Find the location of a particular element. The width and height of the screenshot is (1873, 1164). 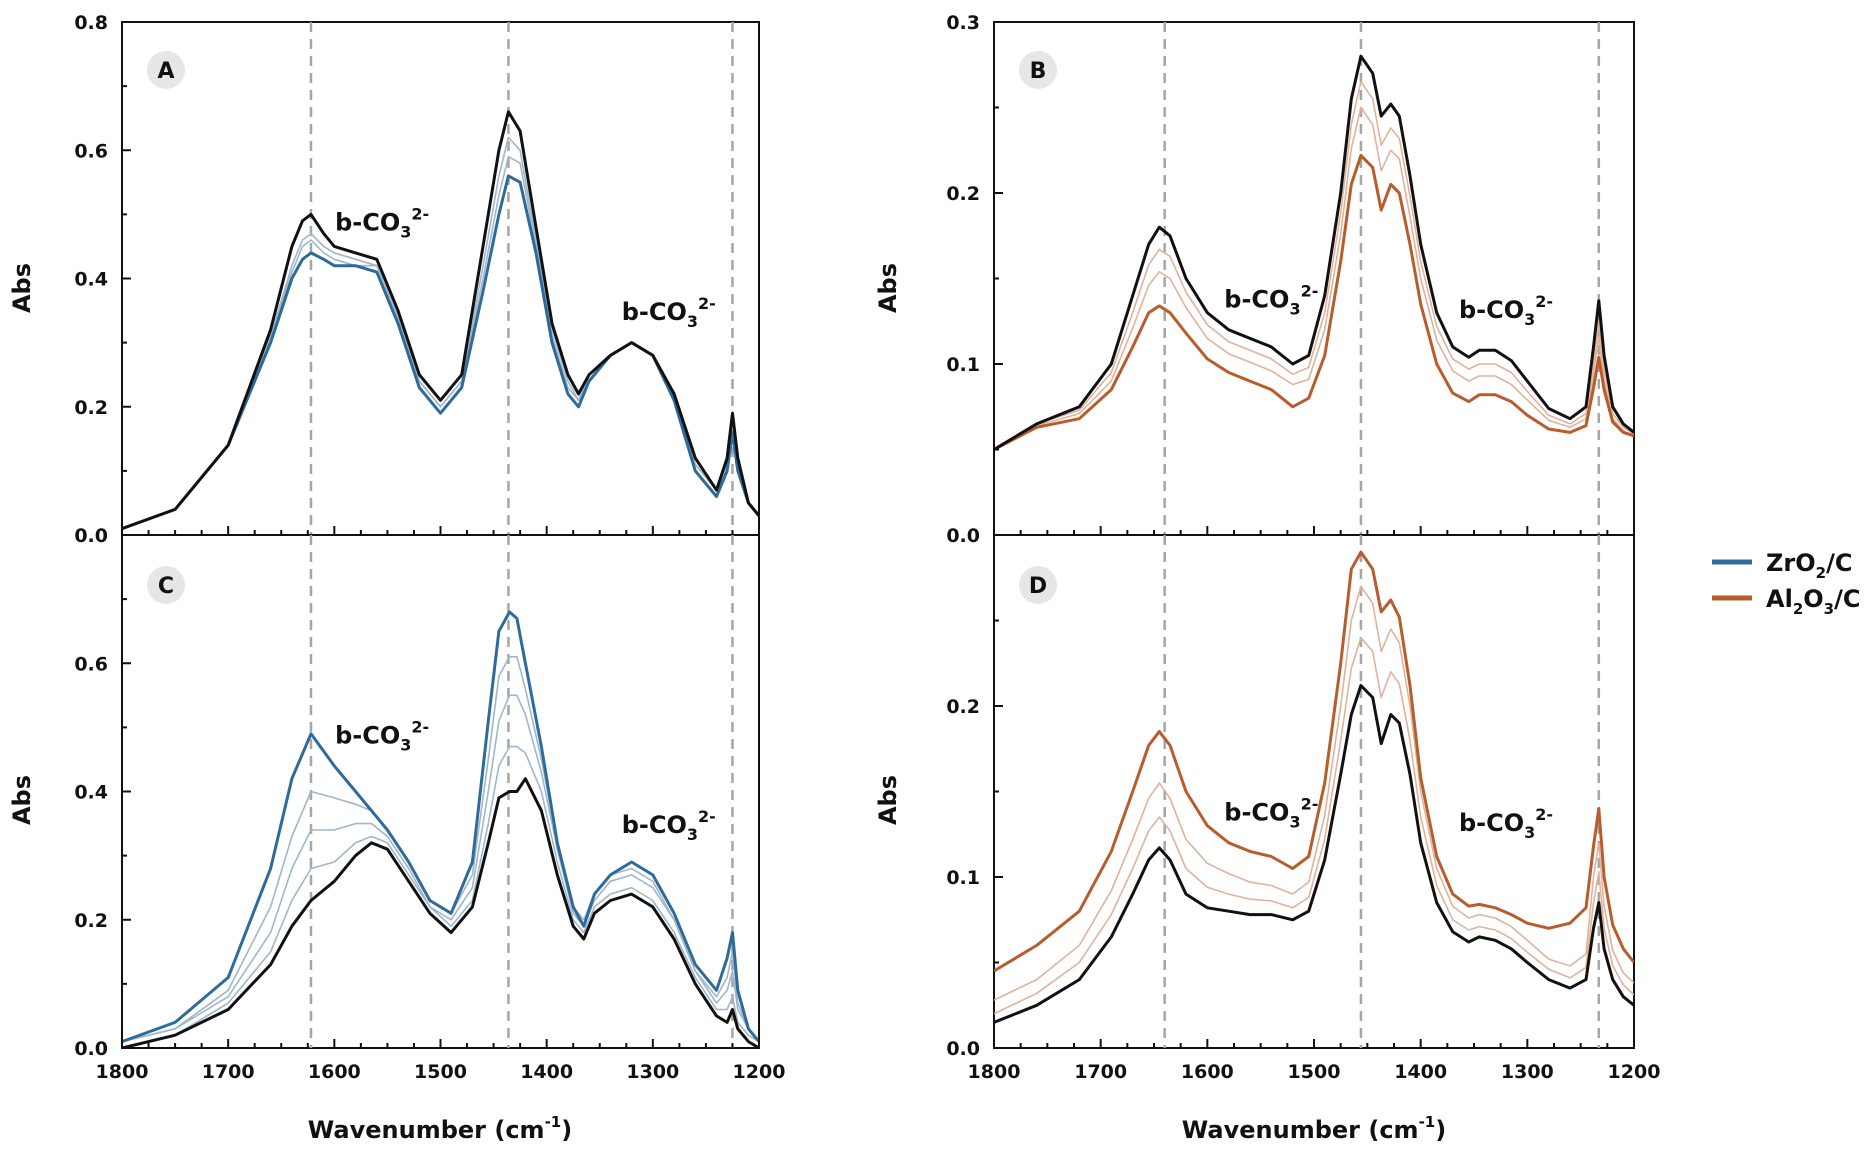

panel-d-letter: D is located at coordinates (1038, 586).